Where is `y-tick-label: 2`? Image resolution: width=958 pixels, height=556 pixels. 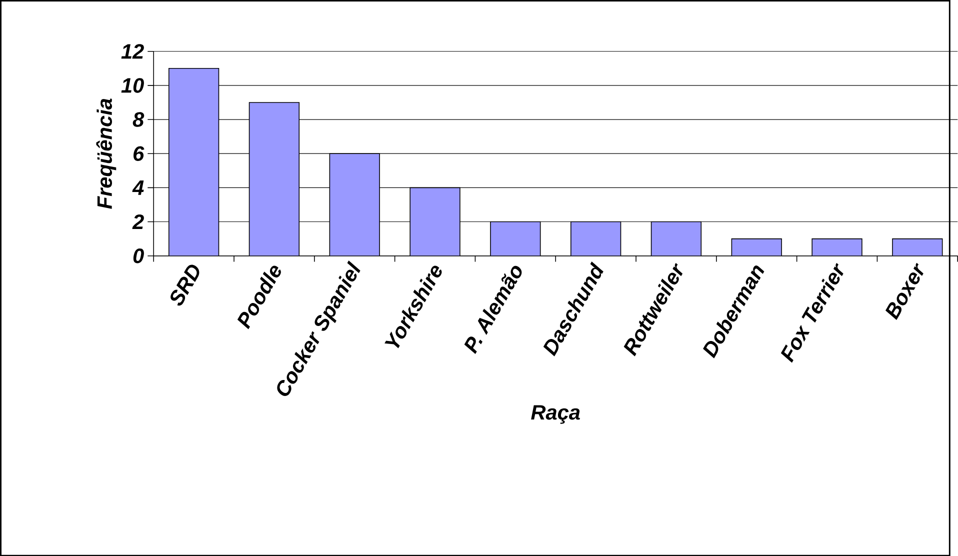 y-tick-label: 2 is located at coordinates (138, 221).